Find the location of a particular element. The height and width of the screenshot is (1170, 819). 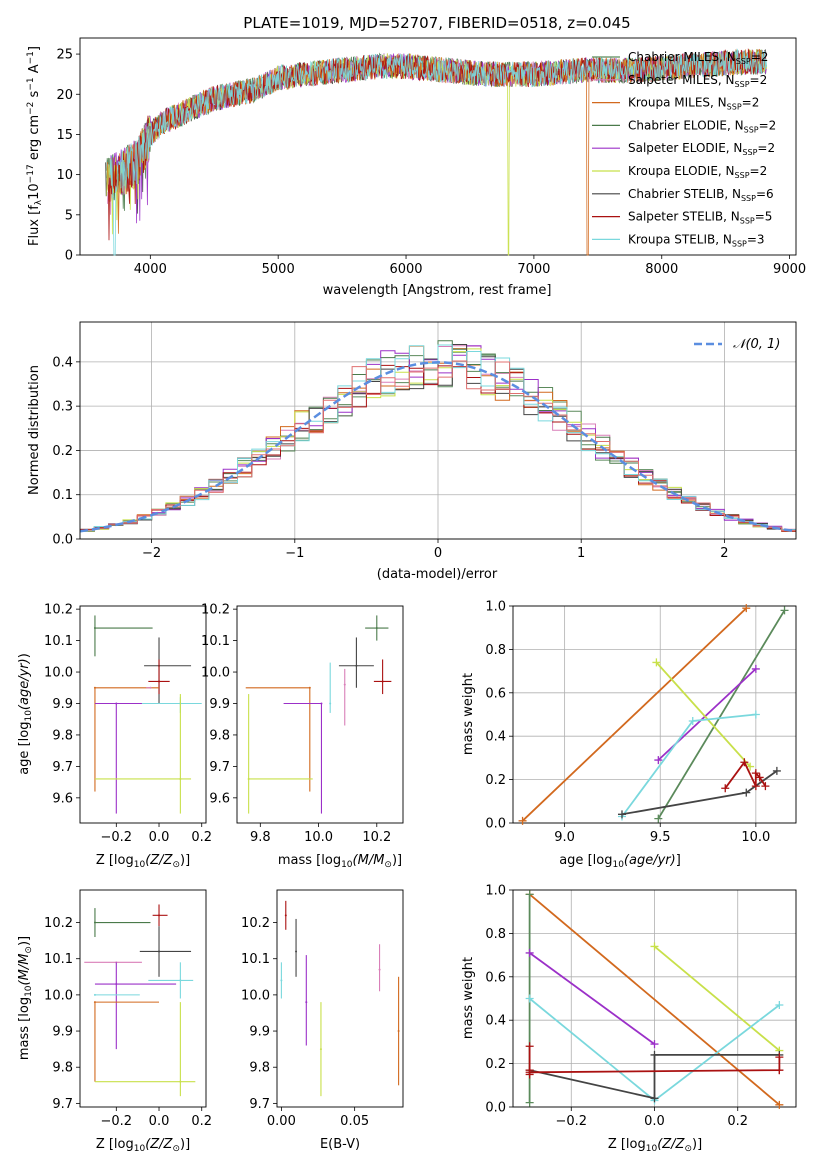

x-tick-label: 10.0 is located at coordinates (755, 837).